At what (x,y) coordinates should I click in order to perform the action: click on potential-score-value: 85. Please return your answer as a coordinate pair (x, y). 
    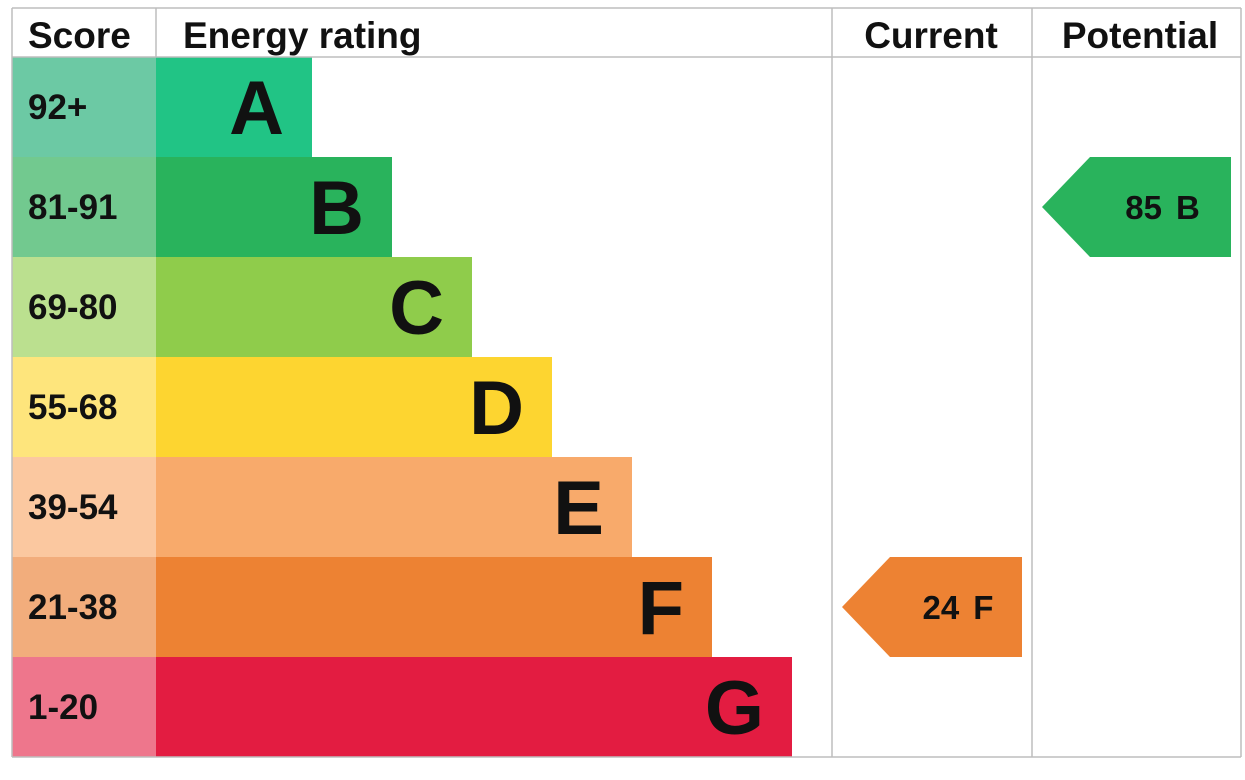
    Looking at the image, I should click on (1143, 207).